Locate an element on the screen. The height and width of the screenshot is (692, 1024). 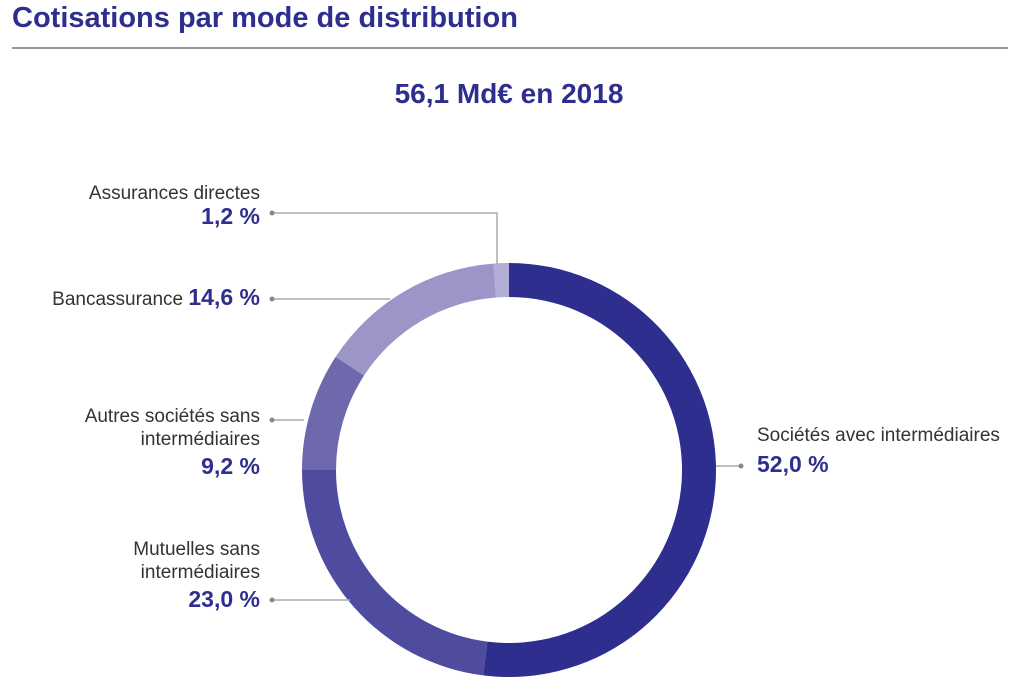
value-label: 52,0 % is located at coordinates (793, 464).